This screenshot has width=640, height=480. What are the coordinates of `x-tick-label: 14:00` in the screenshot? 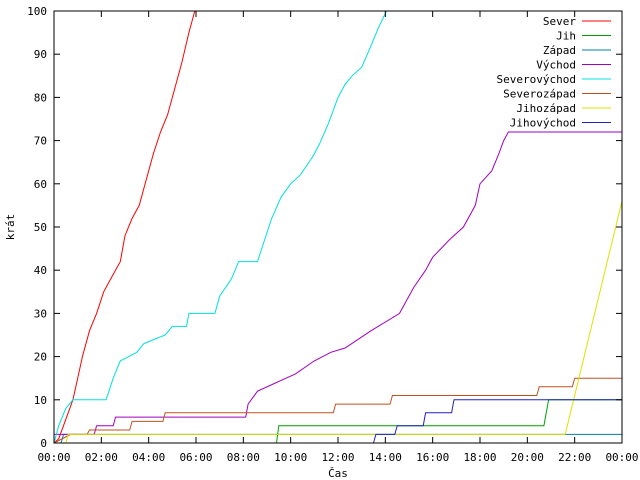 It's located at (385, 457).